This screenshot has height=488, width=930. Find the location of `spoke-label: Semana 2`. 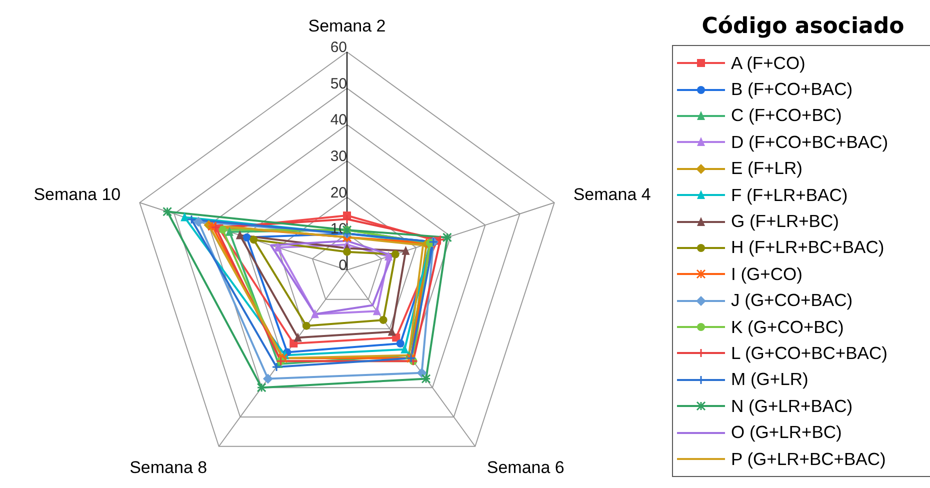

spoke-label: Semana 2 is located at coordinates (347, 26).